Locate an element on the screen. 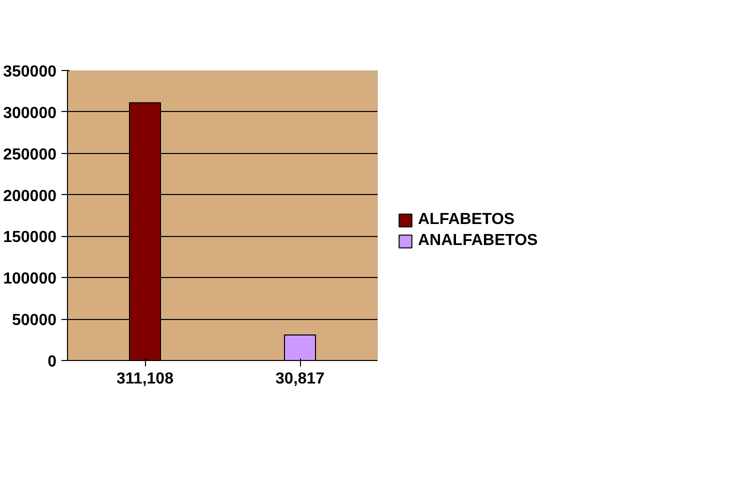 This screenshot has height=496, width=748. y-tick-label: 100000 is located at coordinates (30, 279).